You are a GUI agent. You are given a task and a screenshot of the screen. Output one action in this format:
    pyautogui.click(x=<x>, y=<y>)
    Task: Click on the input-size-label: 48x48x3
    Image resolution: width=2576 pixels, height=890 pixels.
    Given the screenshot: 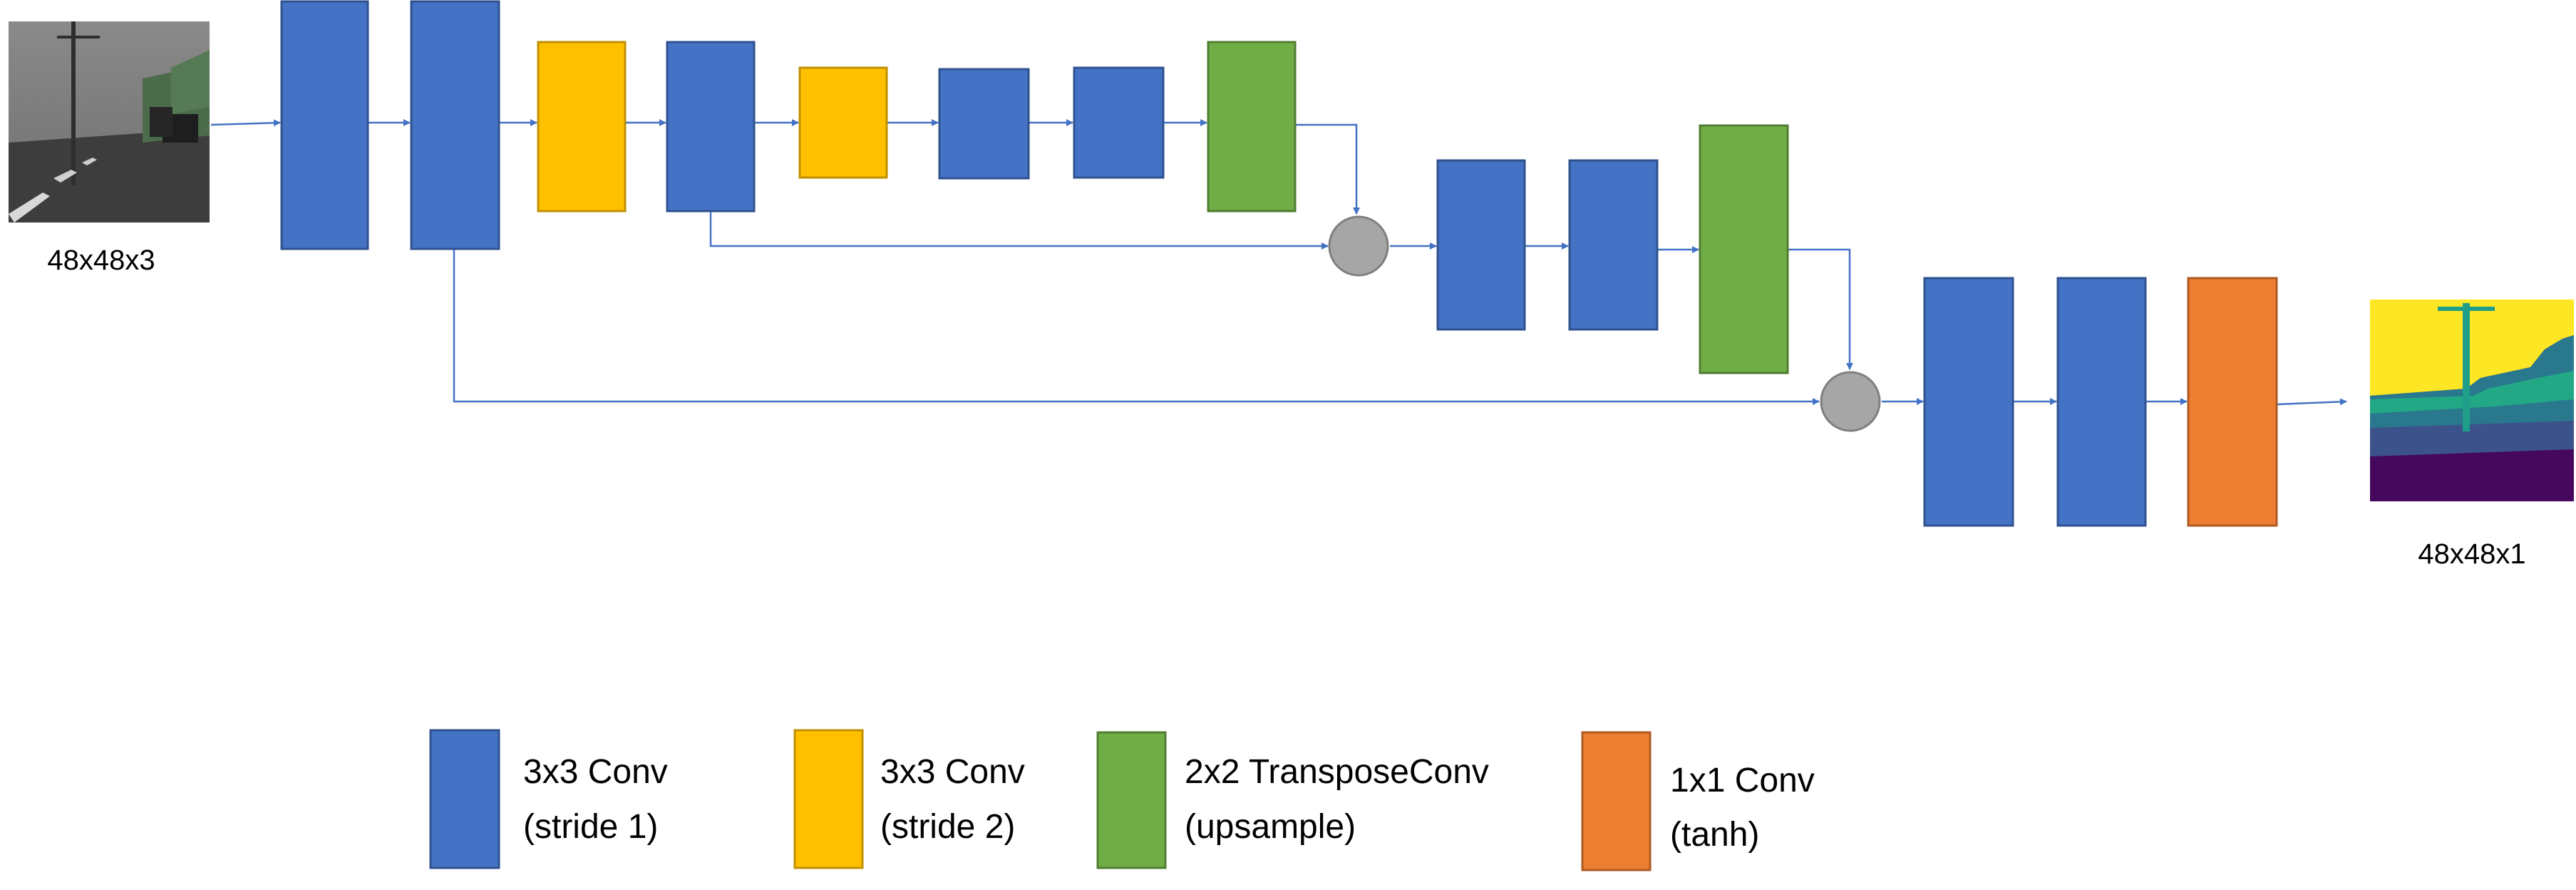 What is the action you would take?
    pyautogui.click(x=101, y=260)
    